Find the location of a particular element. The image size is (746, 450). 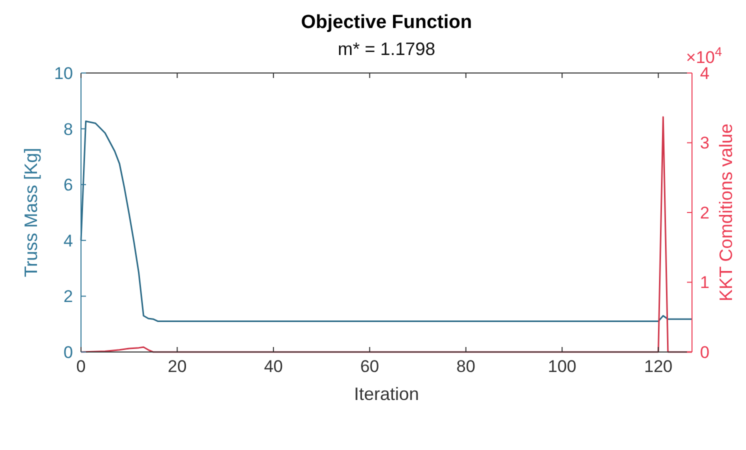

x-tick-label: 80 is located at coordinates (466, 366).